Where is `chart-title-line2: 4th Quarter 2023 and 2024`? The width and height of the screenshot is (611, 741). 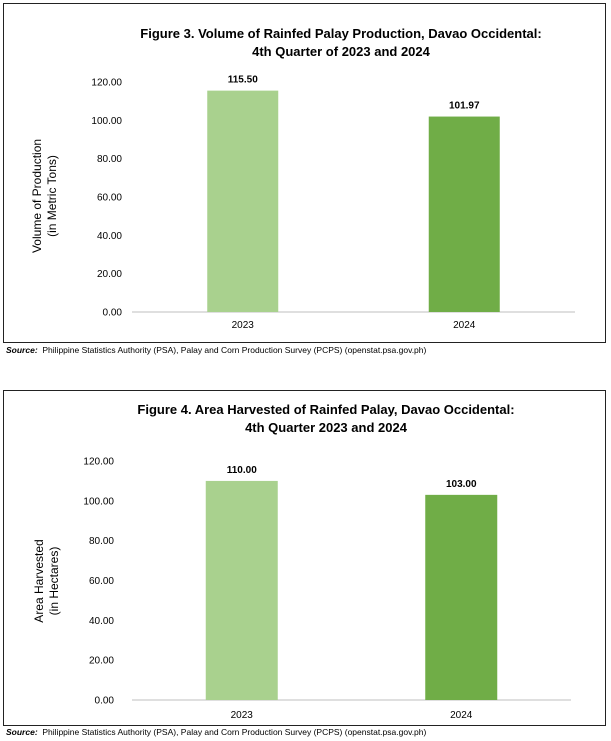 chart-title-line2: 4th Quarter 2023 and 2024 is located at coordinates (326, 427).